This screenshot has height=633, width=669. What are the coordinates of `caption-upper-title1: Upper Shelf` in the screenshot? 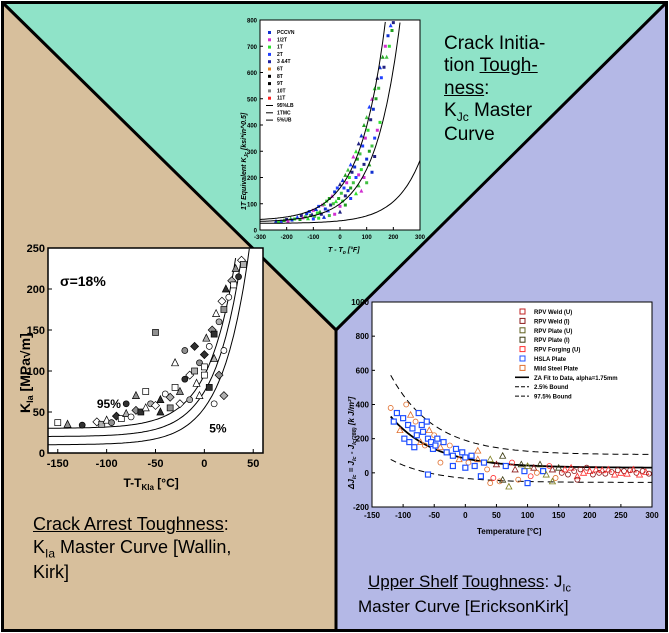 It's located at (413, 581).